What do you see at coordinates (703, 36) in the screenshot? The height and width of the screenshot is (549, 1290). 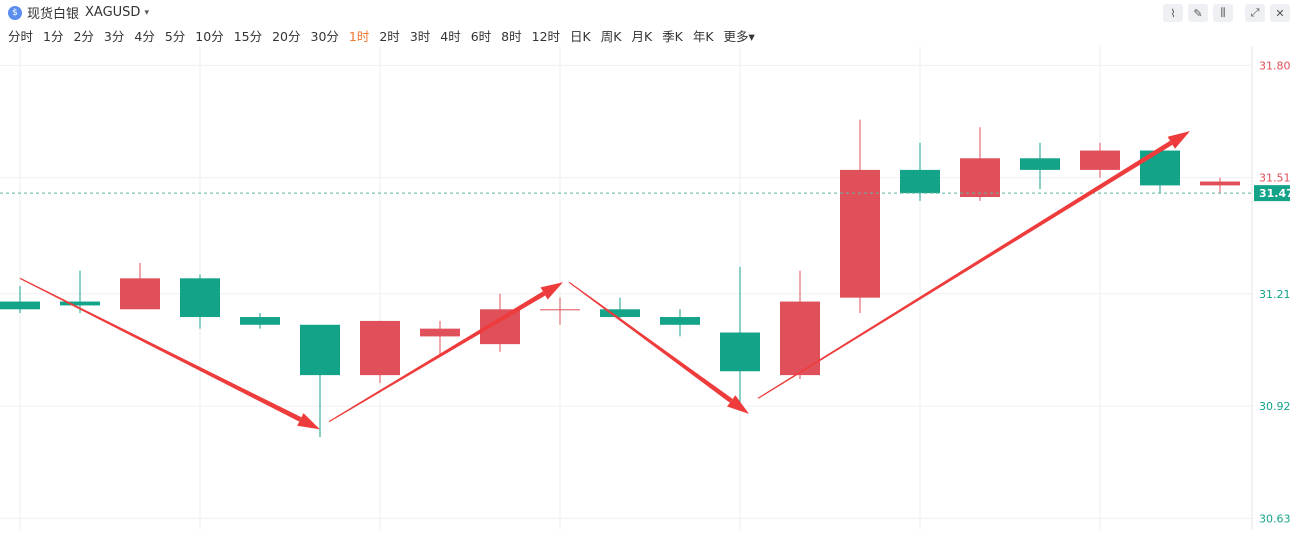 I see `period-tab: 年K` at bounding box center [703, 36].